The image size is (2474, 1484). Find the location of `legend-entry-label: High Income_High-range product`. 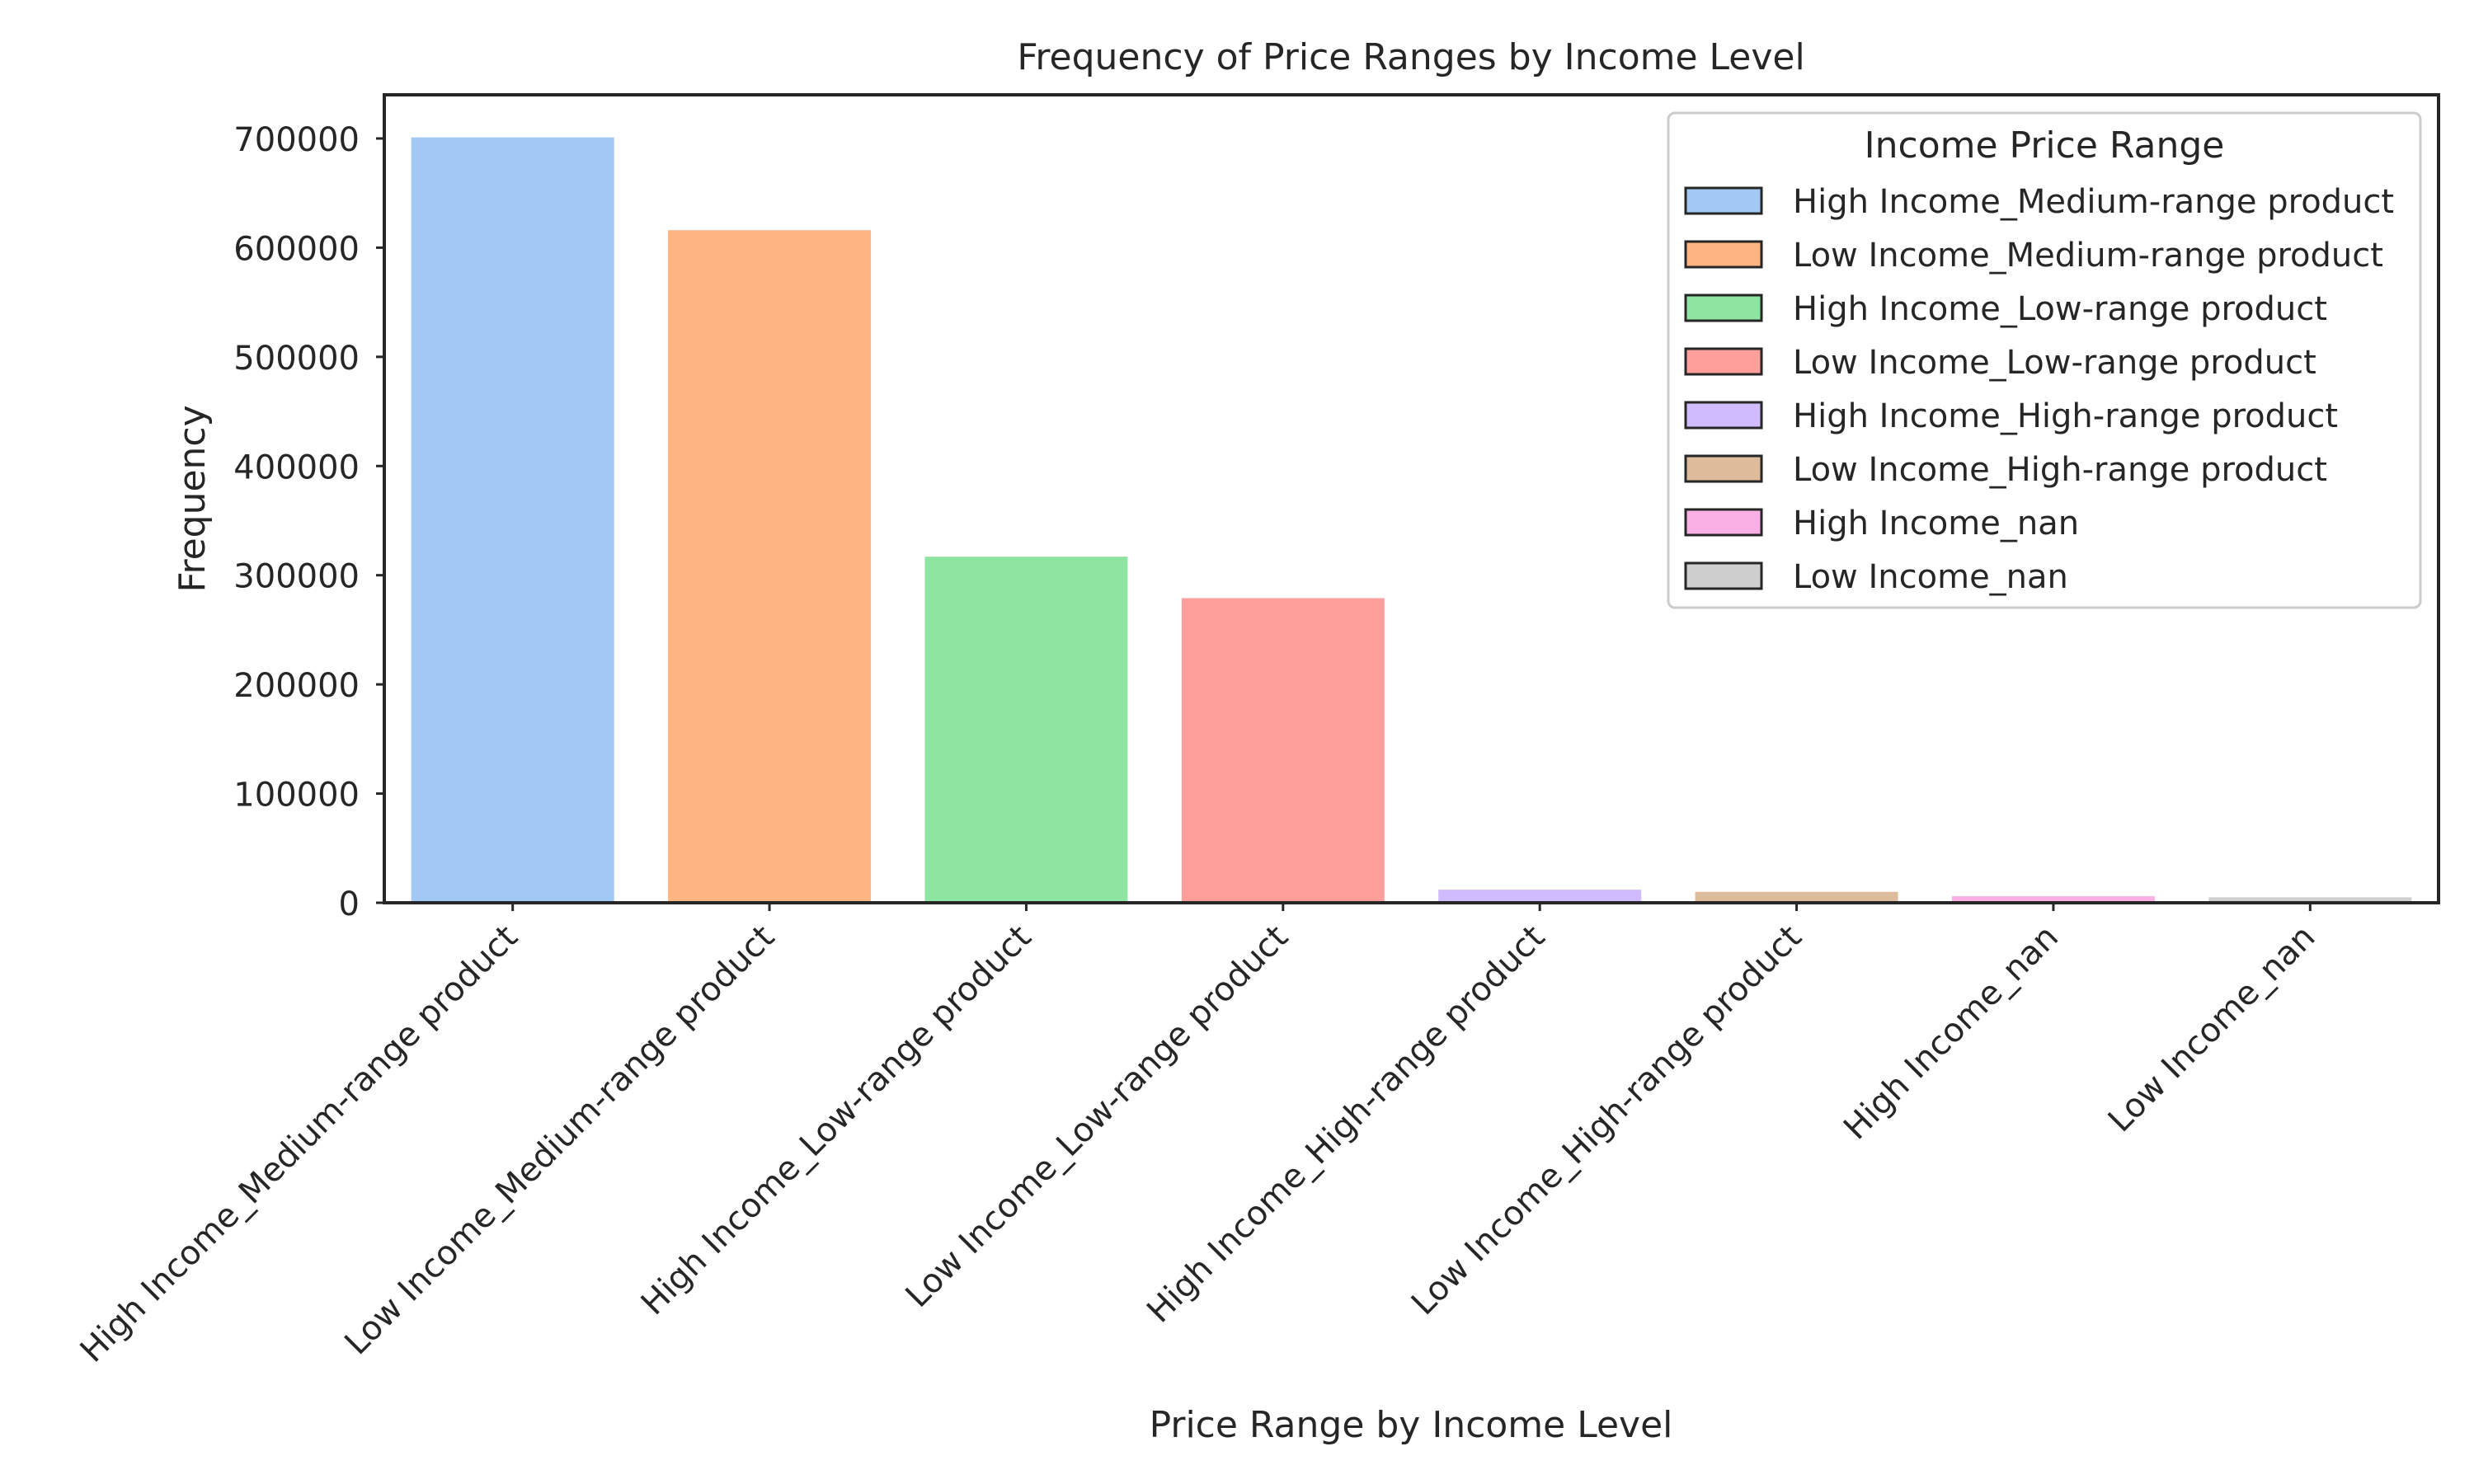

legend-entry-label: High Income_High-range product is located at coordinates (2065, 416).